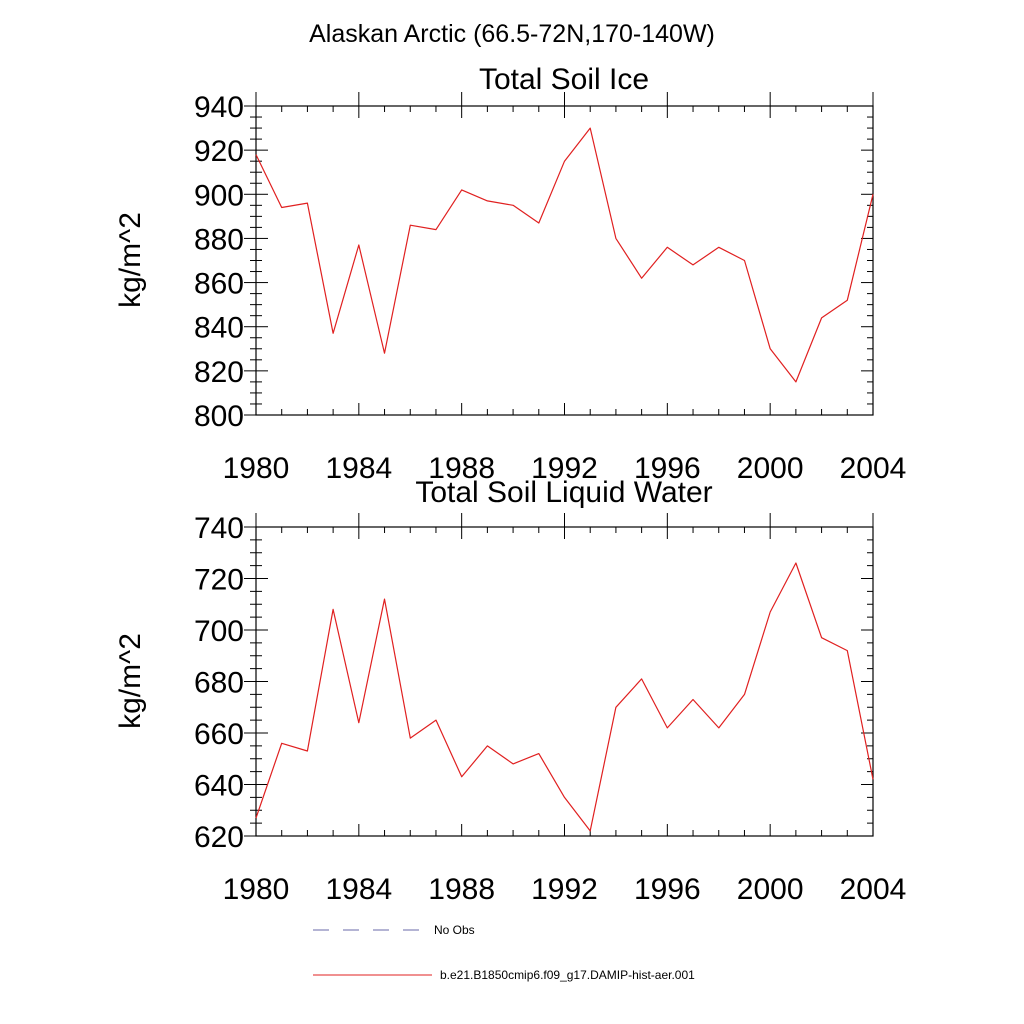 Image resolution: width=1024 pixels, height=1024 pixels. I want to click on legend-label-no-obs: No Obs, so click(454, 930).